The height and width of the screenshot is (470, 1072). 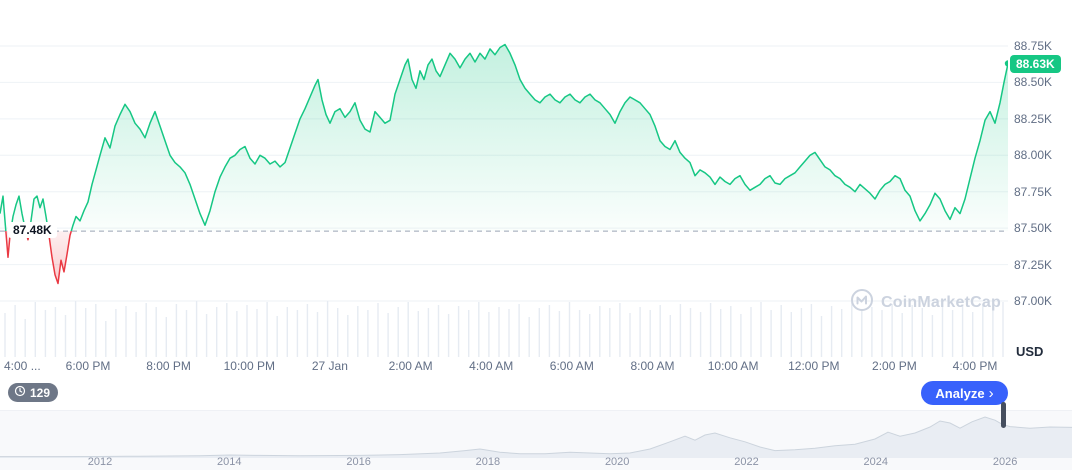 I want to click on navigator-year-label: 2018, so click(x=488, y=462).